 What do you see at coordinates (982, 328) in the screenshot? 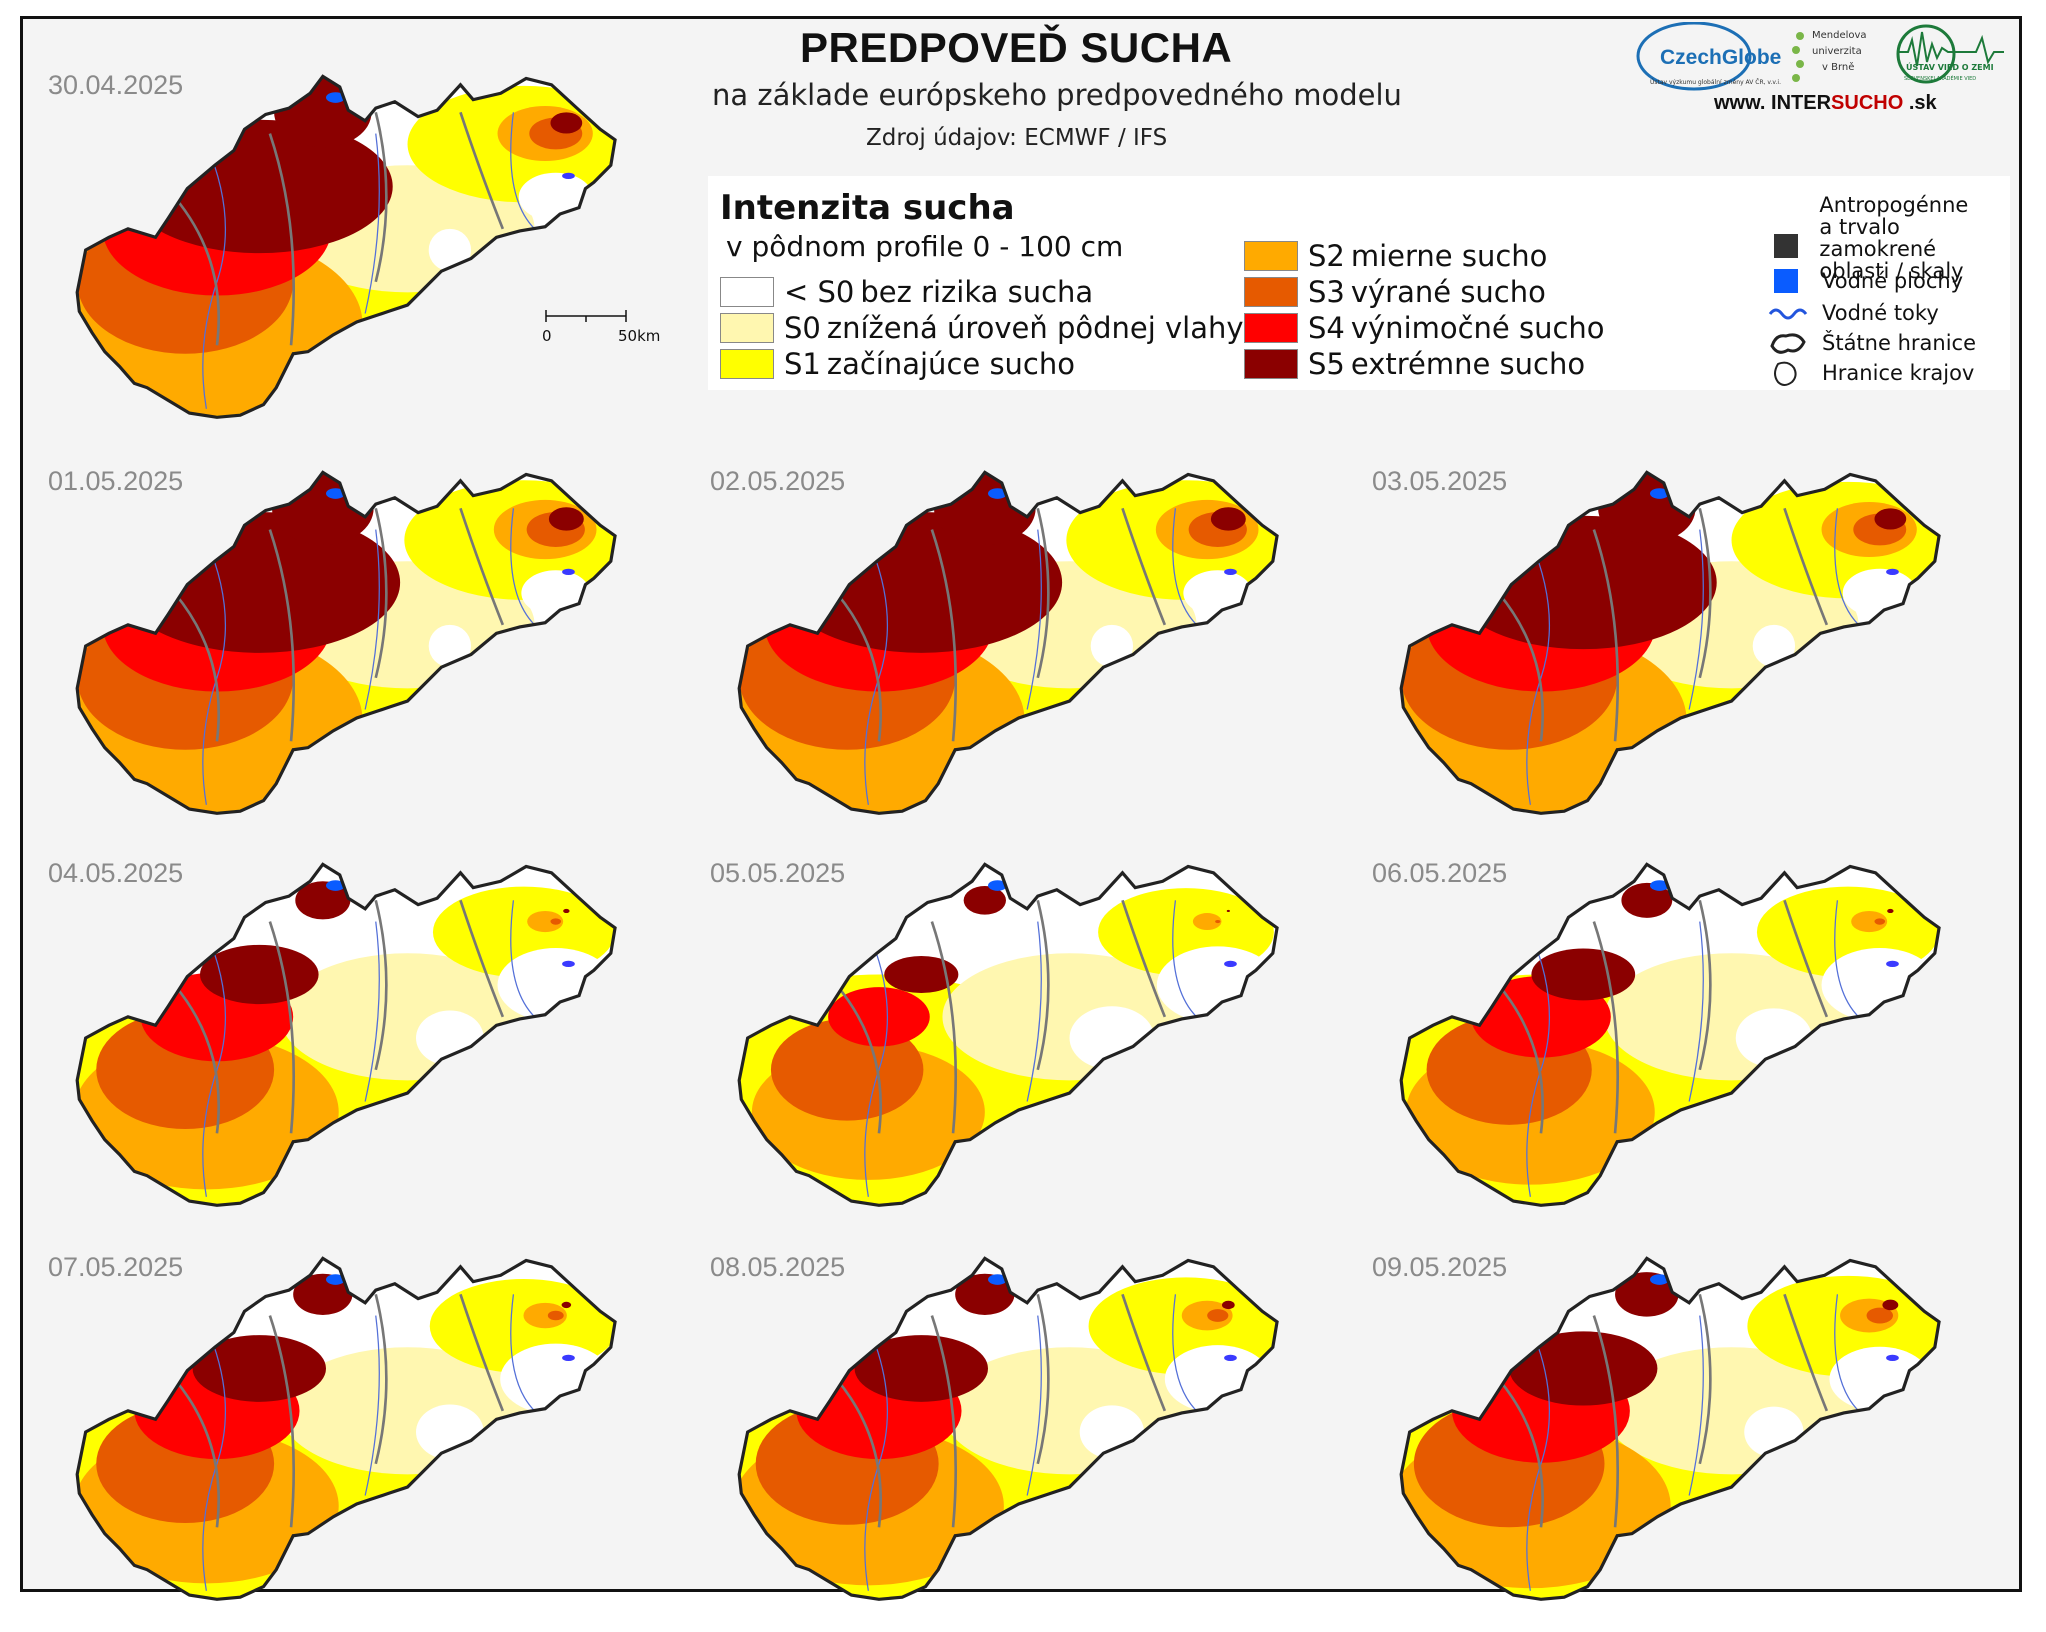
I see `legend-item-s0: S0 znížená úroveň pôdnej vlahy` at bounding box center [982, 328].